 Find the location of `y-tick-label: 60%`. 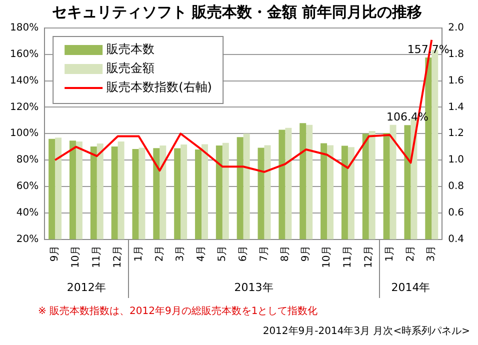

y-tick-label: 60% is located at coordinates (27, 186).